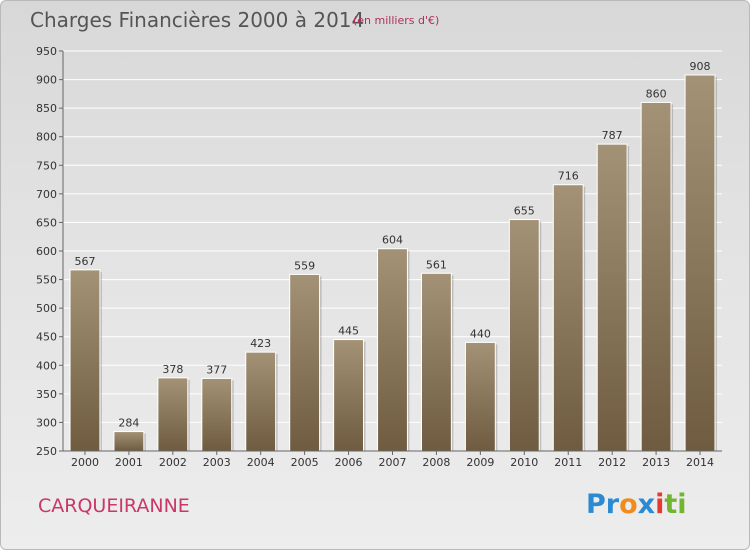 This screenshot has height=550, width=750. What do you see at coordinates (524, 462) in the screenshot?
I see `x-tick-label: 2010` at bounding box center [524, 462].